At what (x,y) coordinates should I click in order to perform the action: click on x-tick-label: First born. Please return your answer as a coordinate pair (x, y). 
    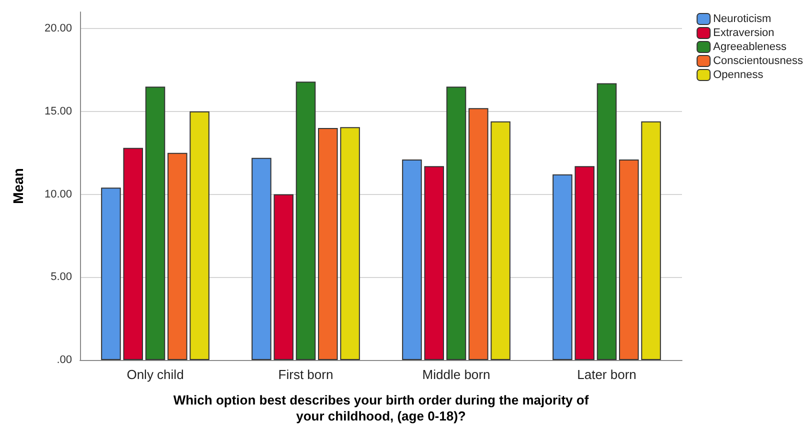
    Looking at the image, I should click on (306, 374).